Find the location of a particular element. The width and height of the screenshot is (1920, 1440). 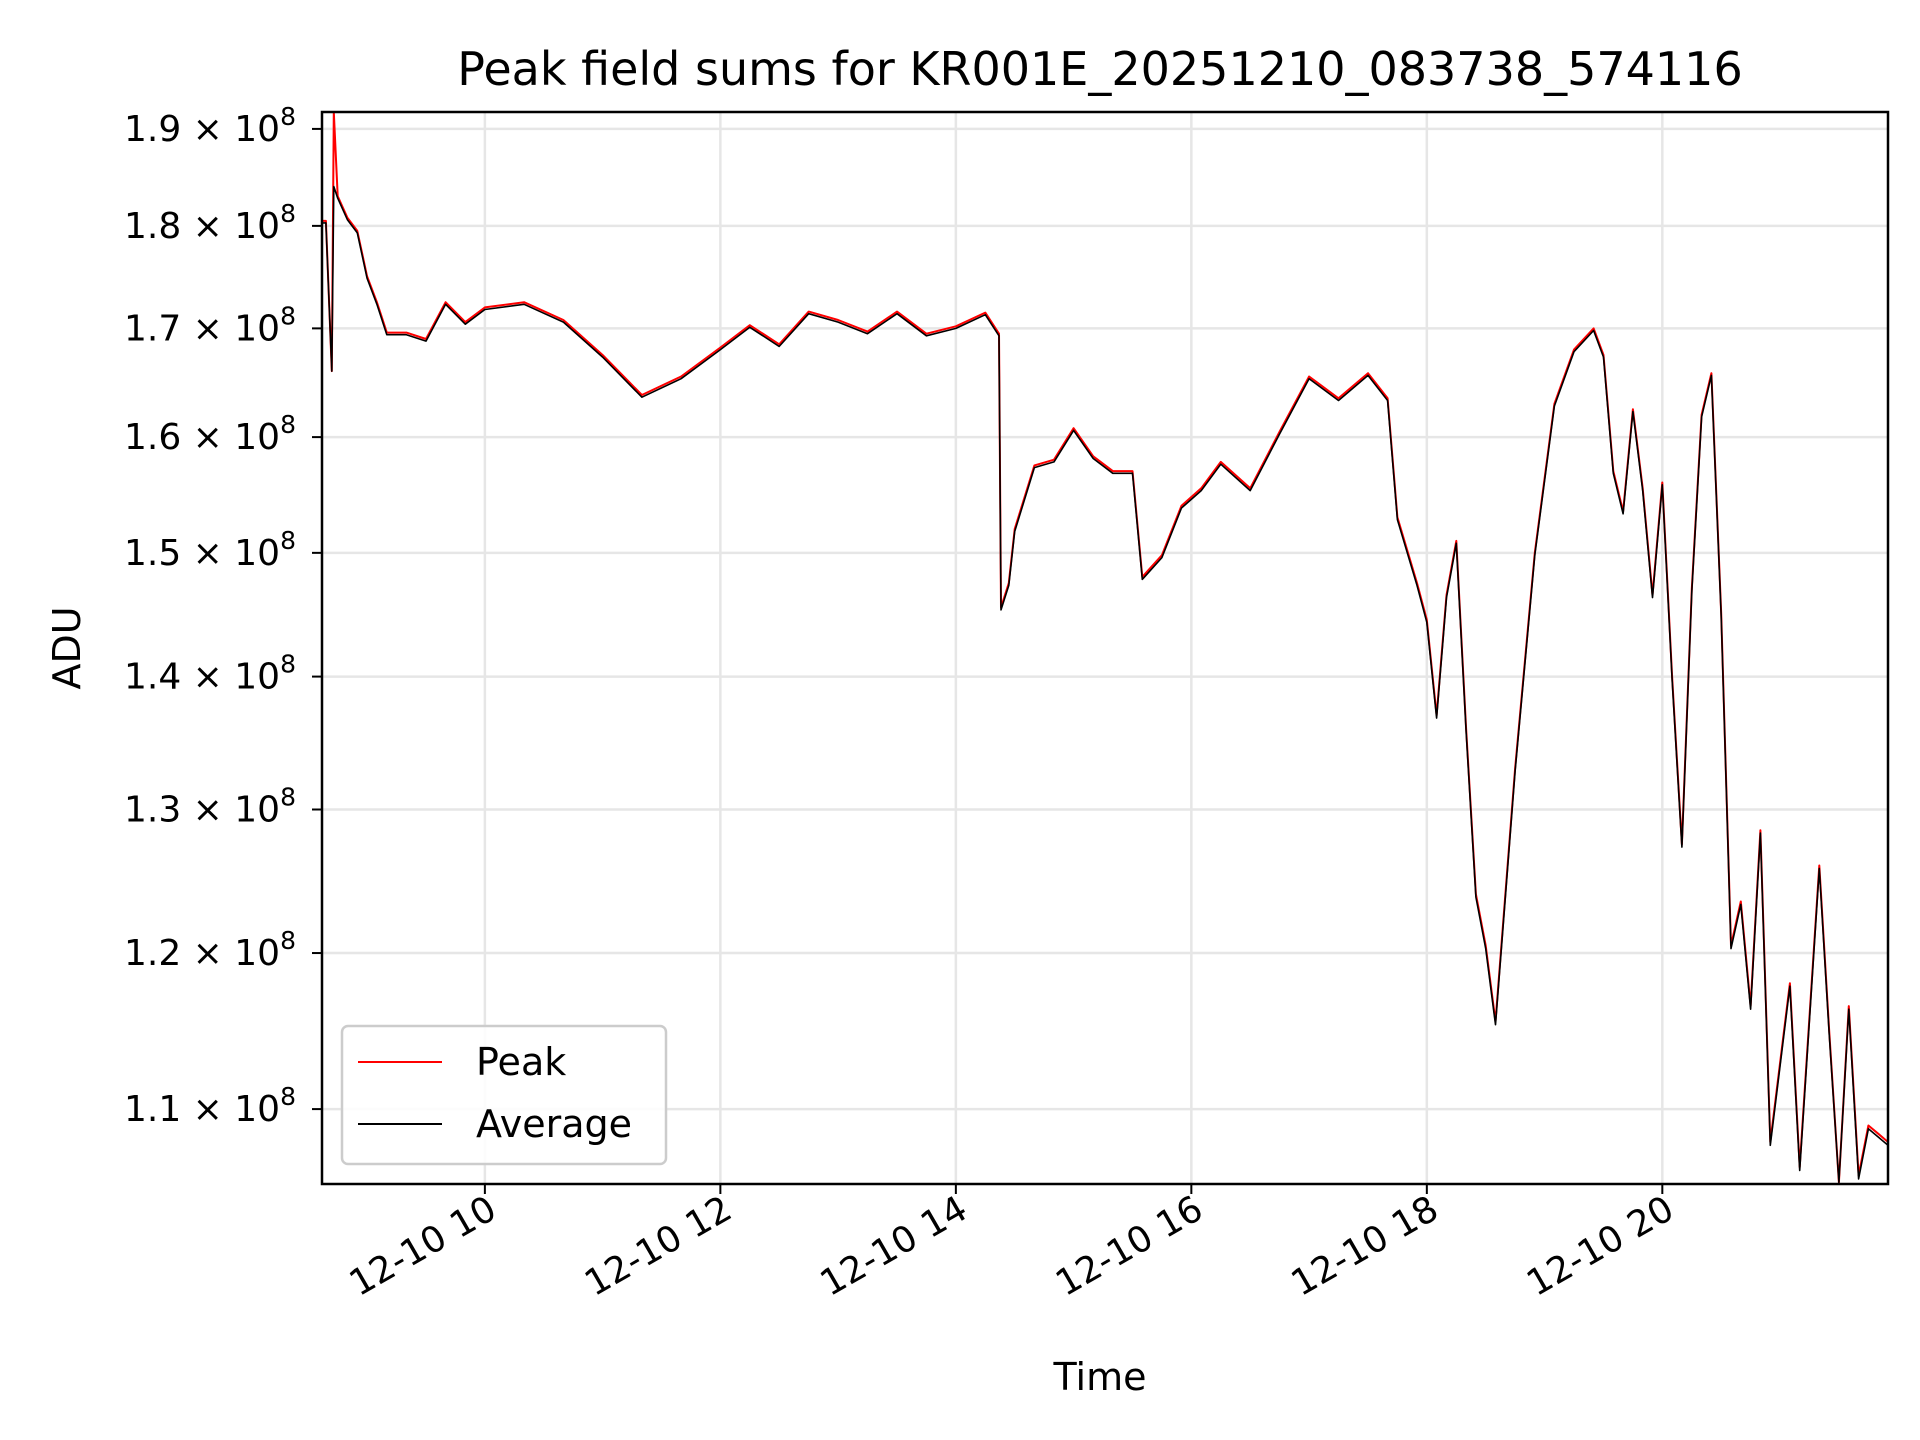

legend: Peak Average is located at coordinates (504, 1095).